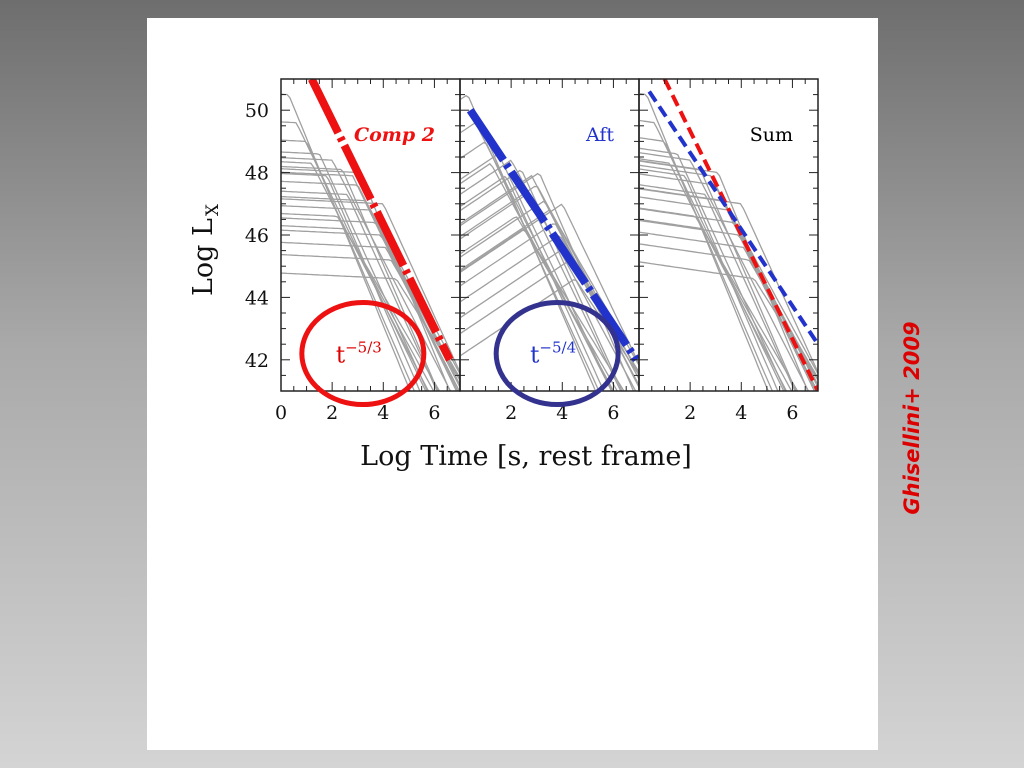 Image resolution: width=1024 pixels, height=768 pixels. I want to click on slope-annotation: t−5/3, so click(359, 354).